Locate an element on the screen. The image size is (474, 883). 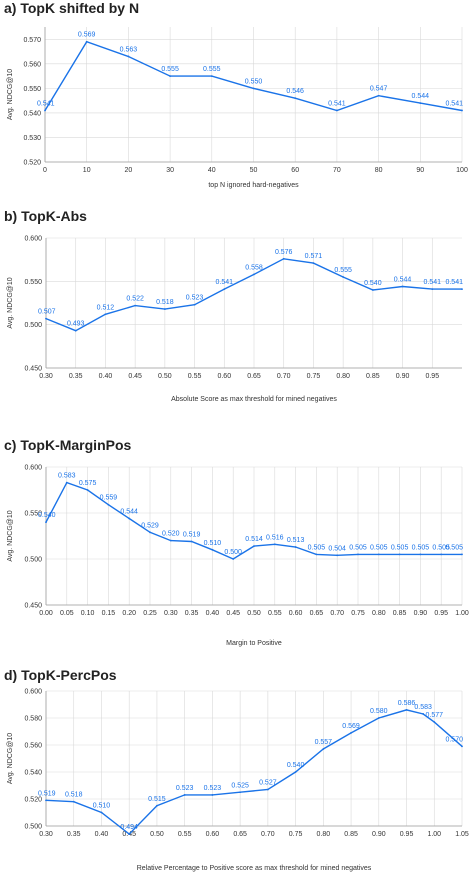
x-tick-label: 50 is located at coordinates (254, 170).